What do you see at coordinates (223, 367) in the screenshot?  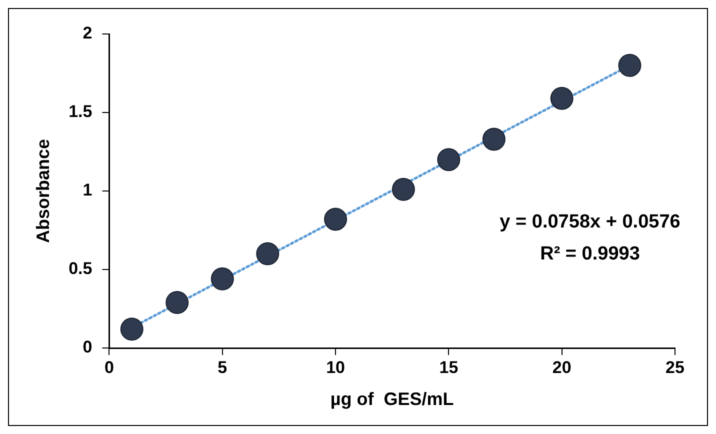 I see `x-tick-label: 5` at bounding box center [223, 367].